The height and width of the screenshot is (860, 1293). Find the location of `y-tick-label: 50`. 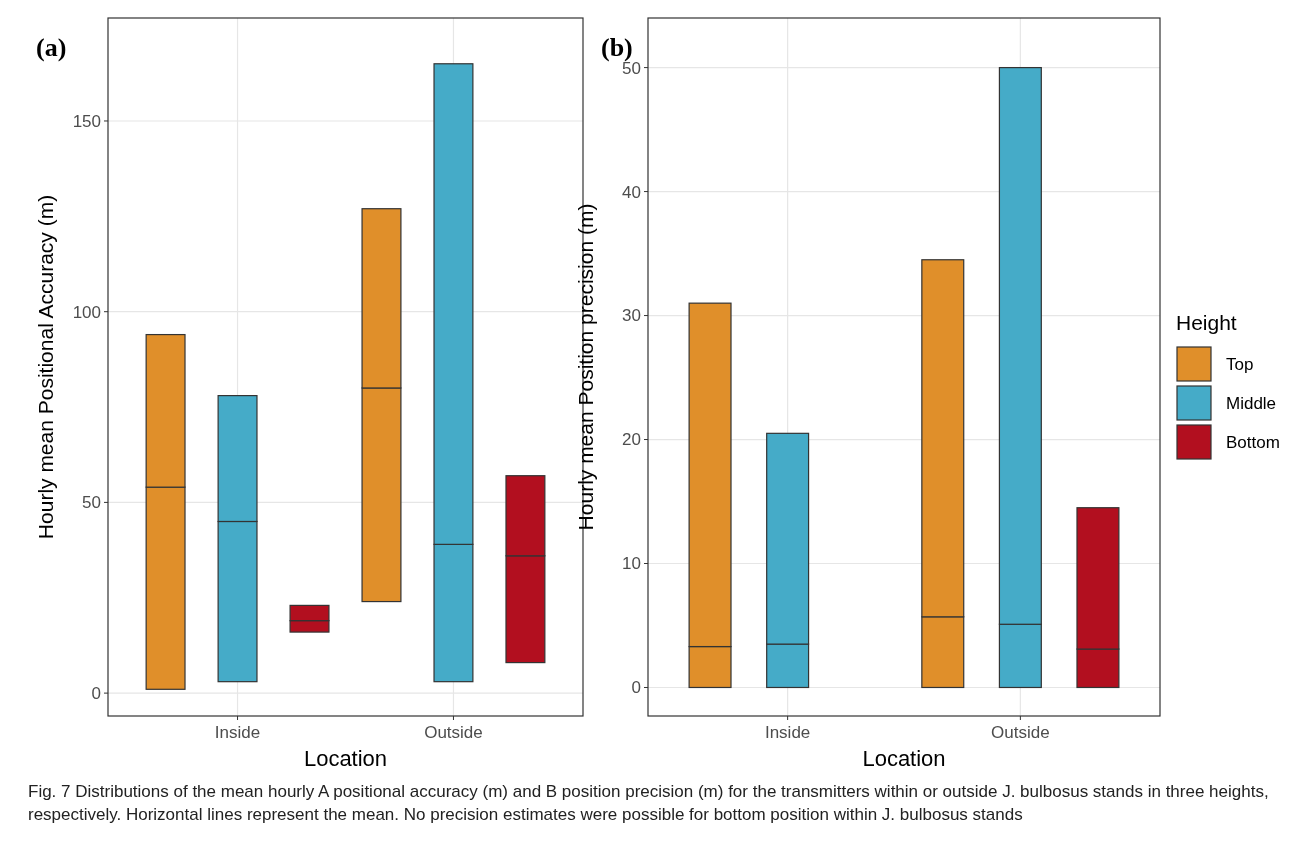

y-tick-label: 50 is located at coordinates (91, 503).